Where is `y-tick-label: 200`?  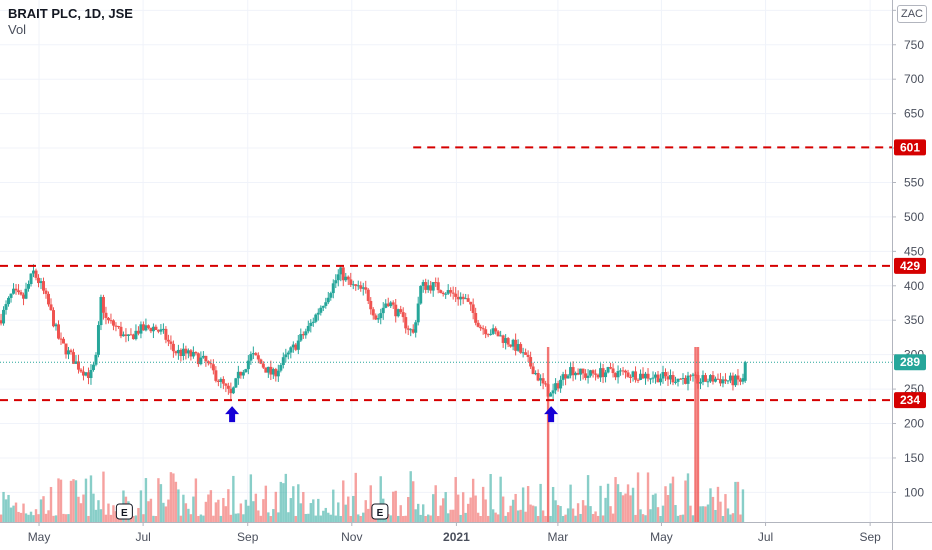 y-tick-label: 200 is located at coordinates (914, 424).